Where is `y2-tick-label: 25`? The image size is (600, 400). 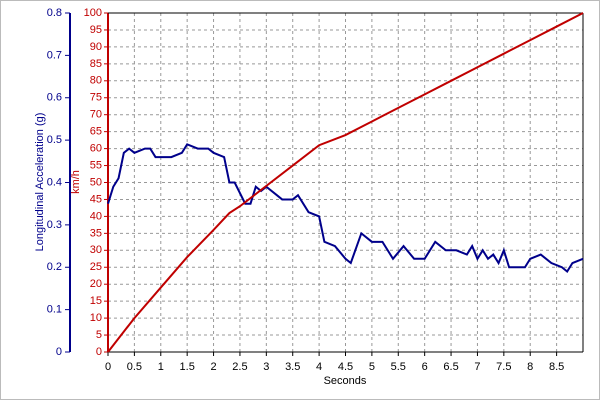
y2-tick-label: 25 is located at coordinates (96, 267).